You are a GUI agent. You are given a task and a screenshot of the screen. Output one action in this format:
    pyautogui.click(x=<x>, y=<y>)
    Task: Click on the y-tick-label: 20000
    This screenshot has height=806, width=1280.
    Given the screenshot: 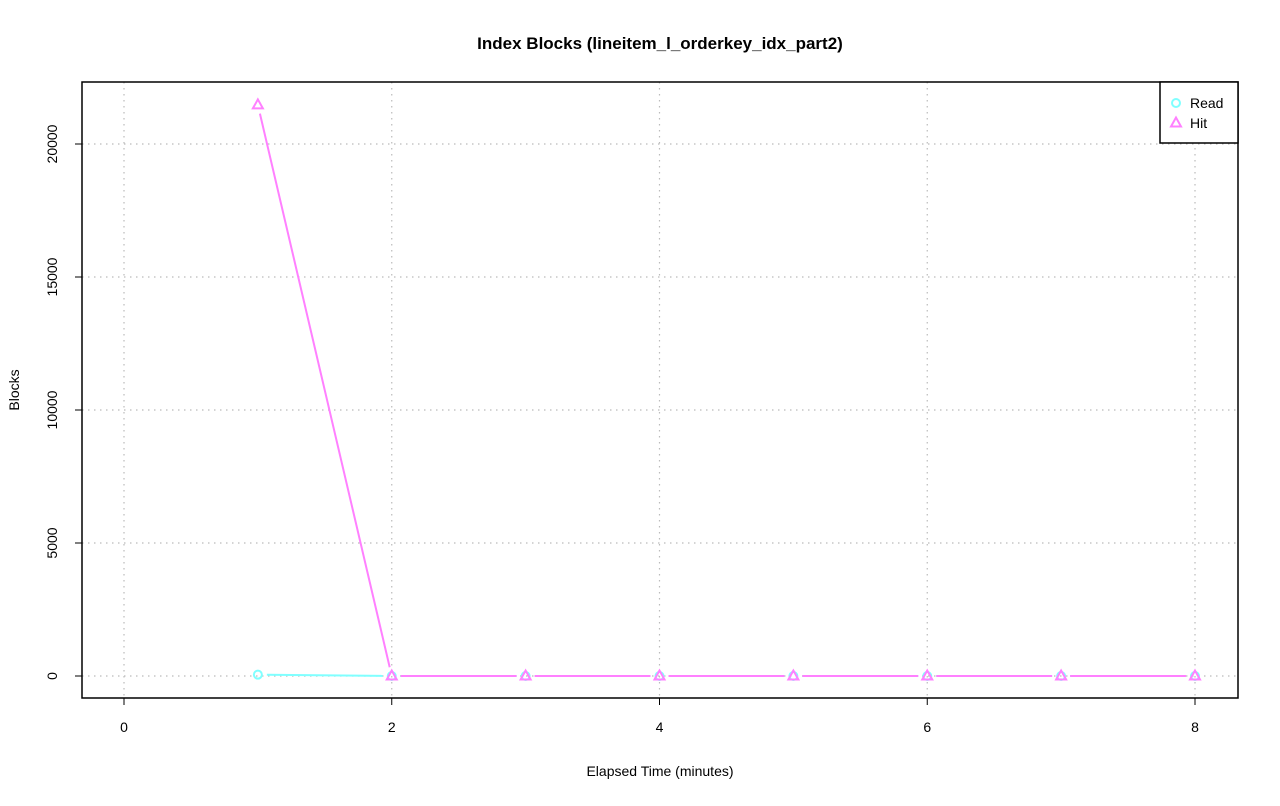 What is the action you would take?
    pyautogui.click(x=52, y=143)
    